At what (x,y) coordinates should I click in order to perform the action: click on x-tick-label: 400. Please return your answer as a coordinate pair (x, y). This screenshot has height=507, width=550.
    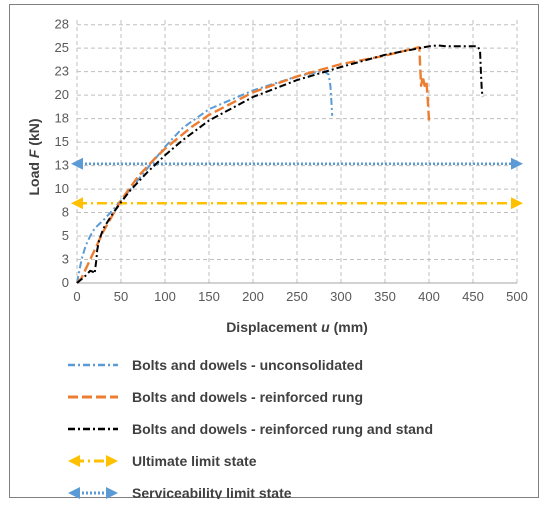
    Looking at the image, I should click on (429, 296).